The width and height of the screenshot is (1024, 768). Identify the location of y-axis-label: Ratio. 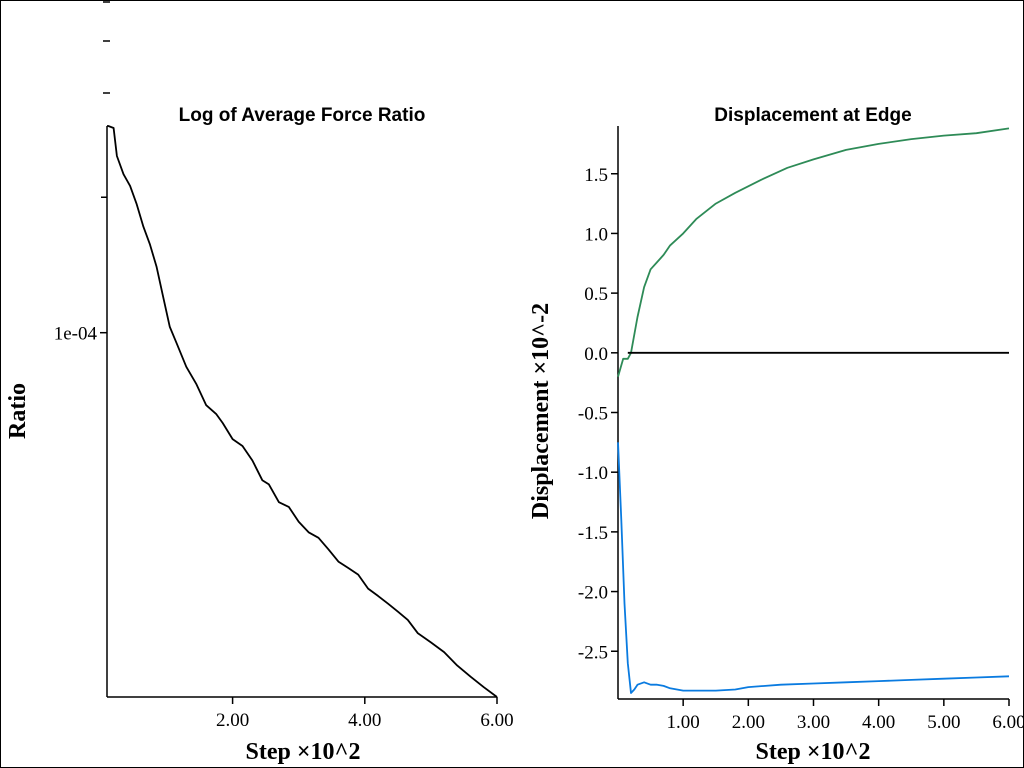
(18, 411).